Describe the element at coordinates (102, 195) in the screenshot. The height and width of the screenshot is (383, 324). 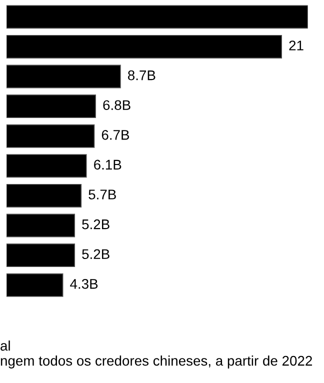
I see `data-label: 5.7B` at that location.